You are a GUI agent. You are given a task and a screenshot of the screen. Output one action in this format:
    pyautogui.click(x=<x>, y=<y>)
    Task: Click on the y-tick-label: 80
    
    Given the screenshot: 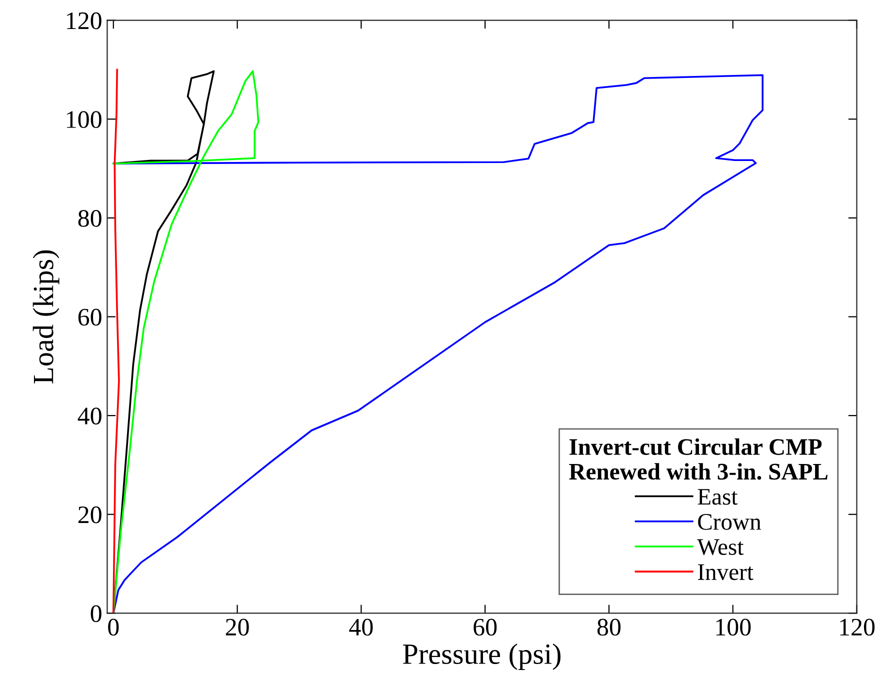 What is the action you would take?
    pyautogui.click(x=90, y=218)
    